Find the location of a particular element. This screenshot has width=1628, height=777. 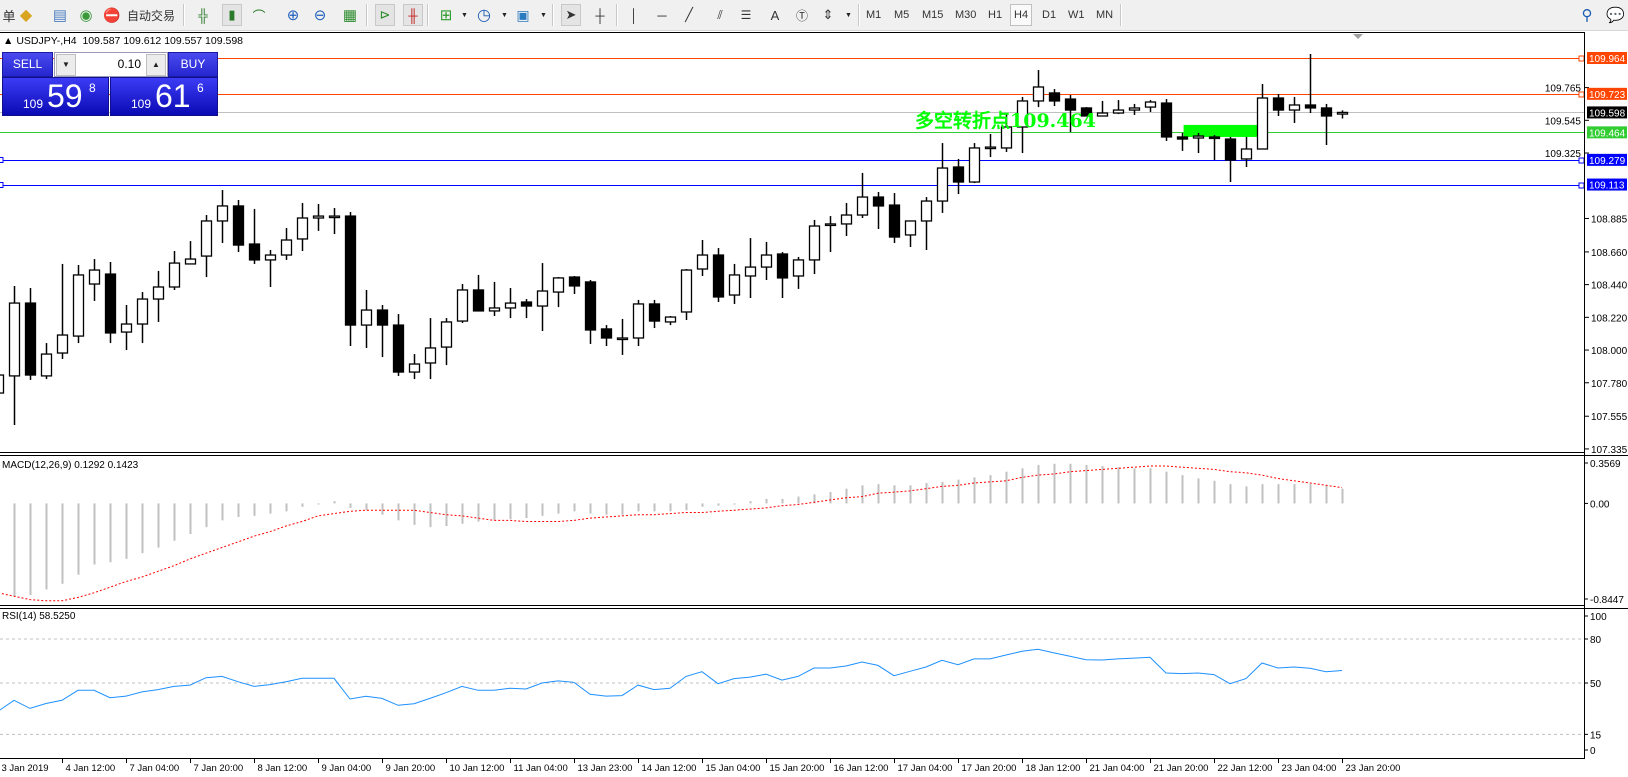

timeframe-h1: H1 is located at coordinates (995, 15).